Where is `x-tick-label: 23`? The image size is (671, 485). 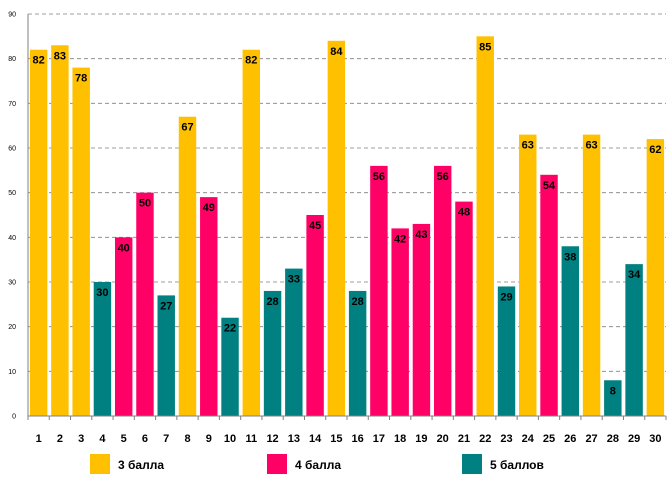
x-tick-label: 23 is located at coordinates (506, 439).